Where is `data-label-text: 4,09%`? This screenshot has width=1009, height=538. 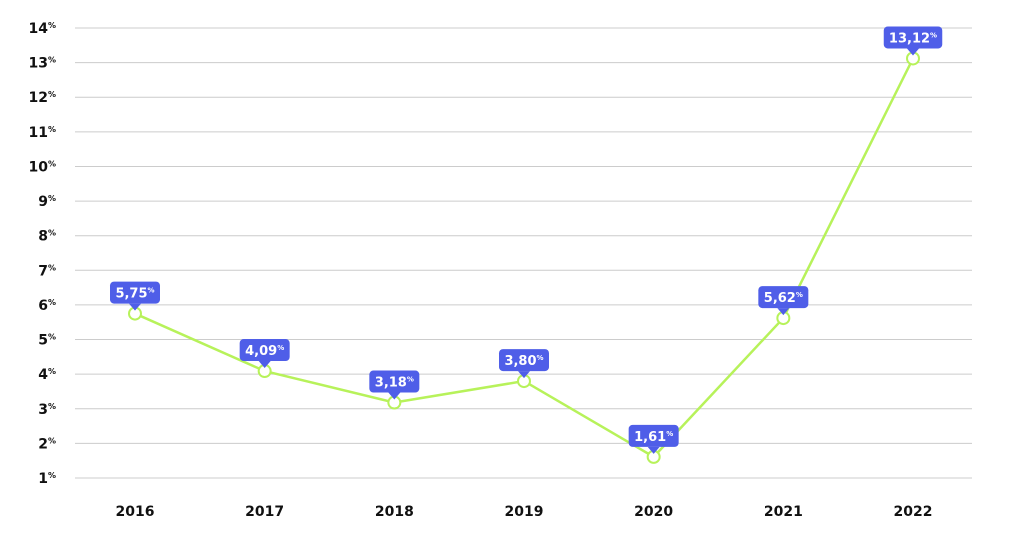
data-label-text: 4,09% is located at coordinates (264, 351).